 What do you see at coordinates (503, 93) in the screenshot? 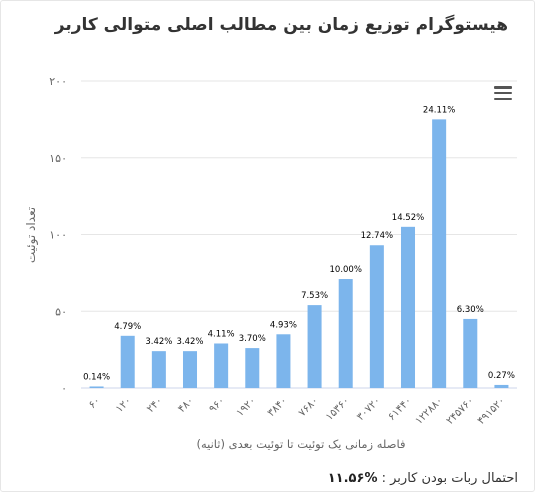
I see `hamburger-menu-icon` at bounding box center [503, 93].